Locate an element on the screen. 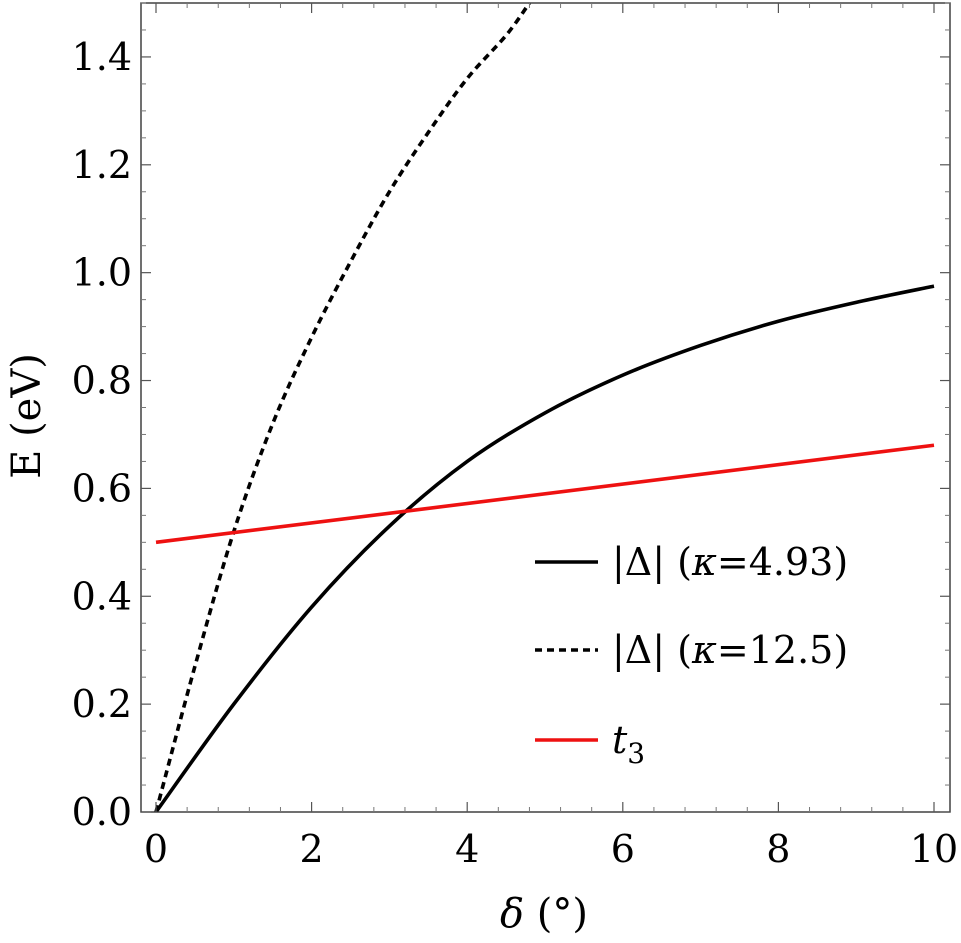 This screenshot has width=961, height=943. y-tick-label: 0.2 is located at coordinates (102, 704).